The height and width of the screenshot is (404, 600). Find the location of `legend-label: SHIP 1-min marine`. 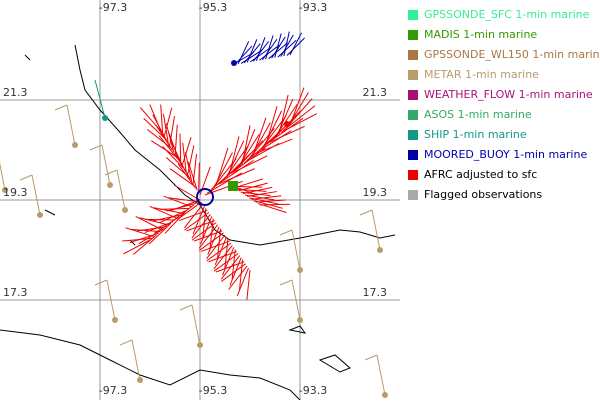

legend-label: SHIP 1-min marine is located at coordinates (475, 134).